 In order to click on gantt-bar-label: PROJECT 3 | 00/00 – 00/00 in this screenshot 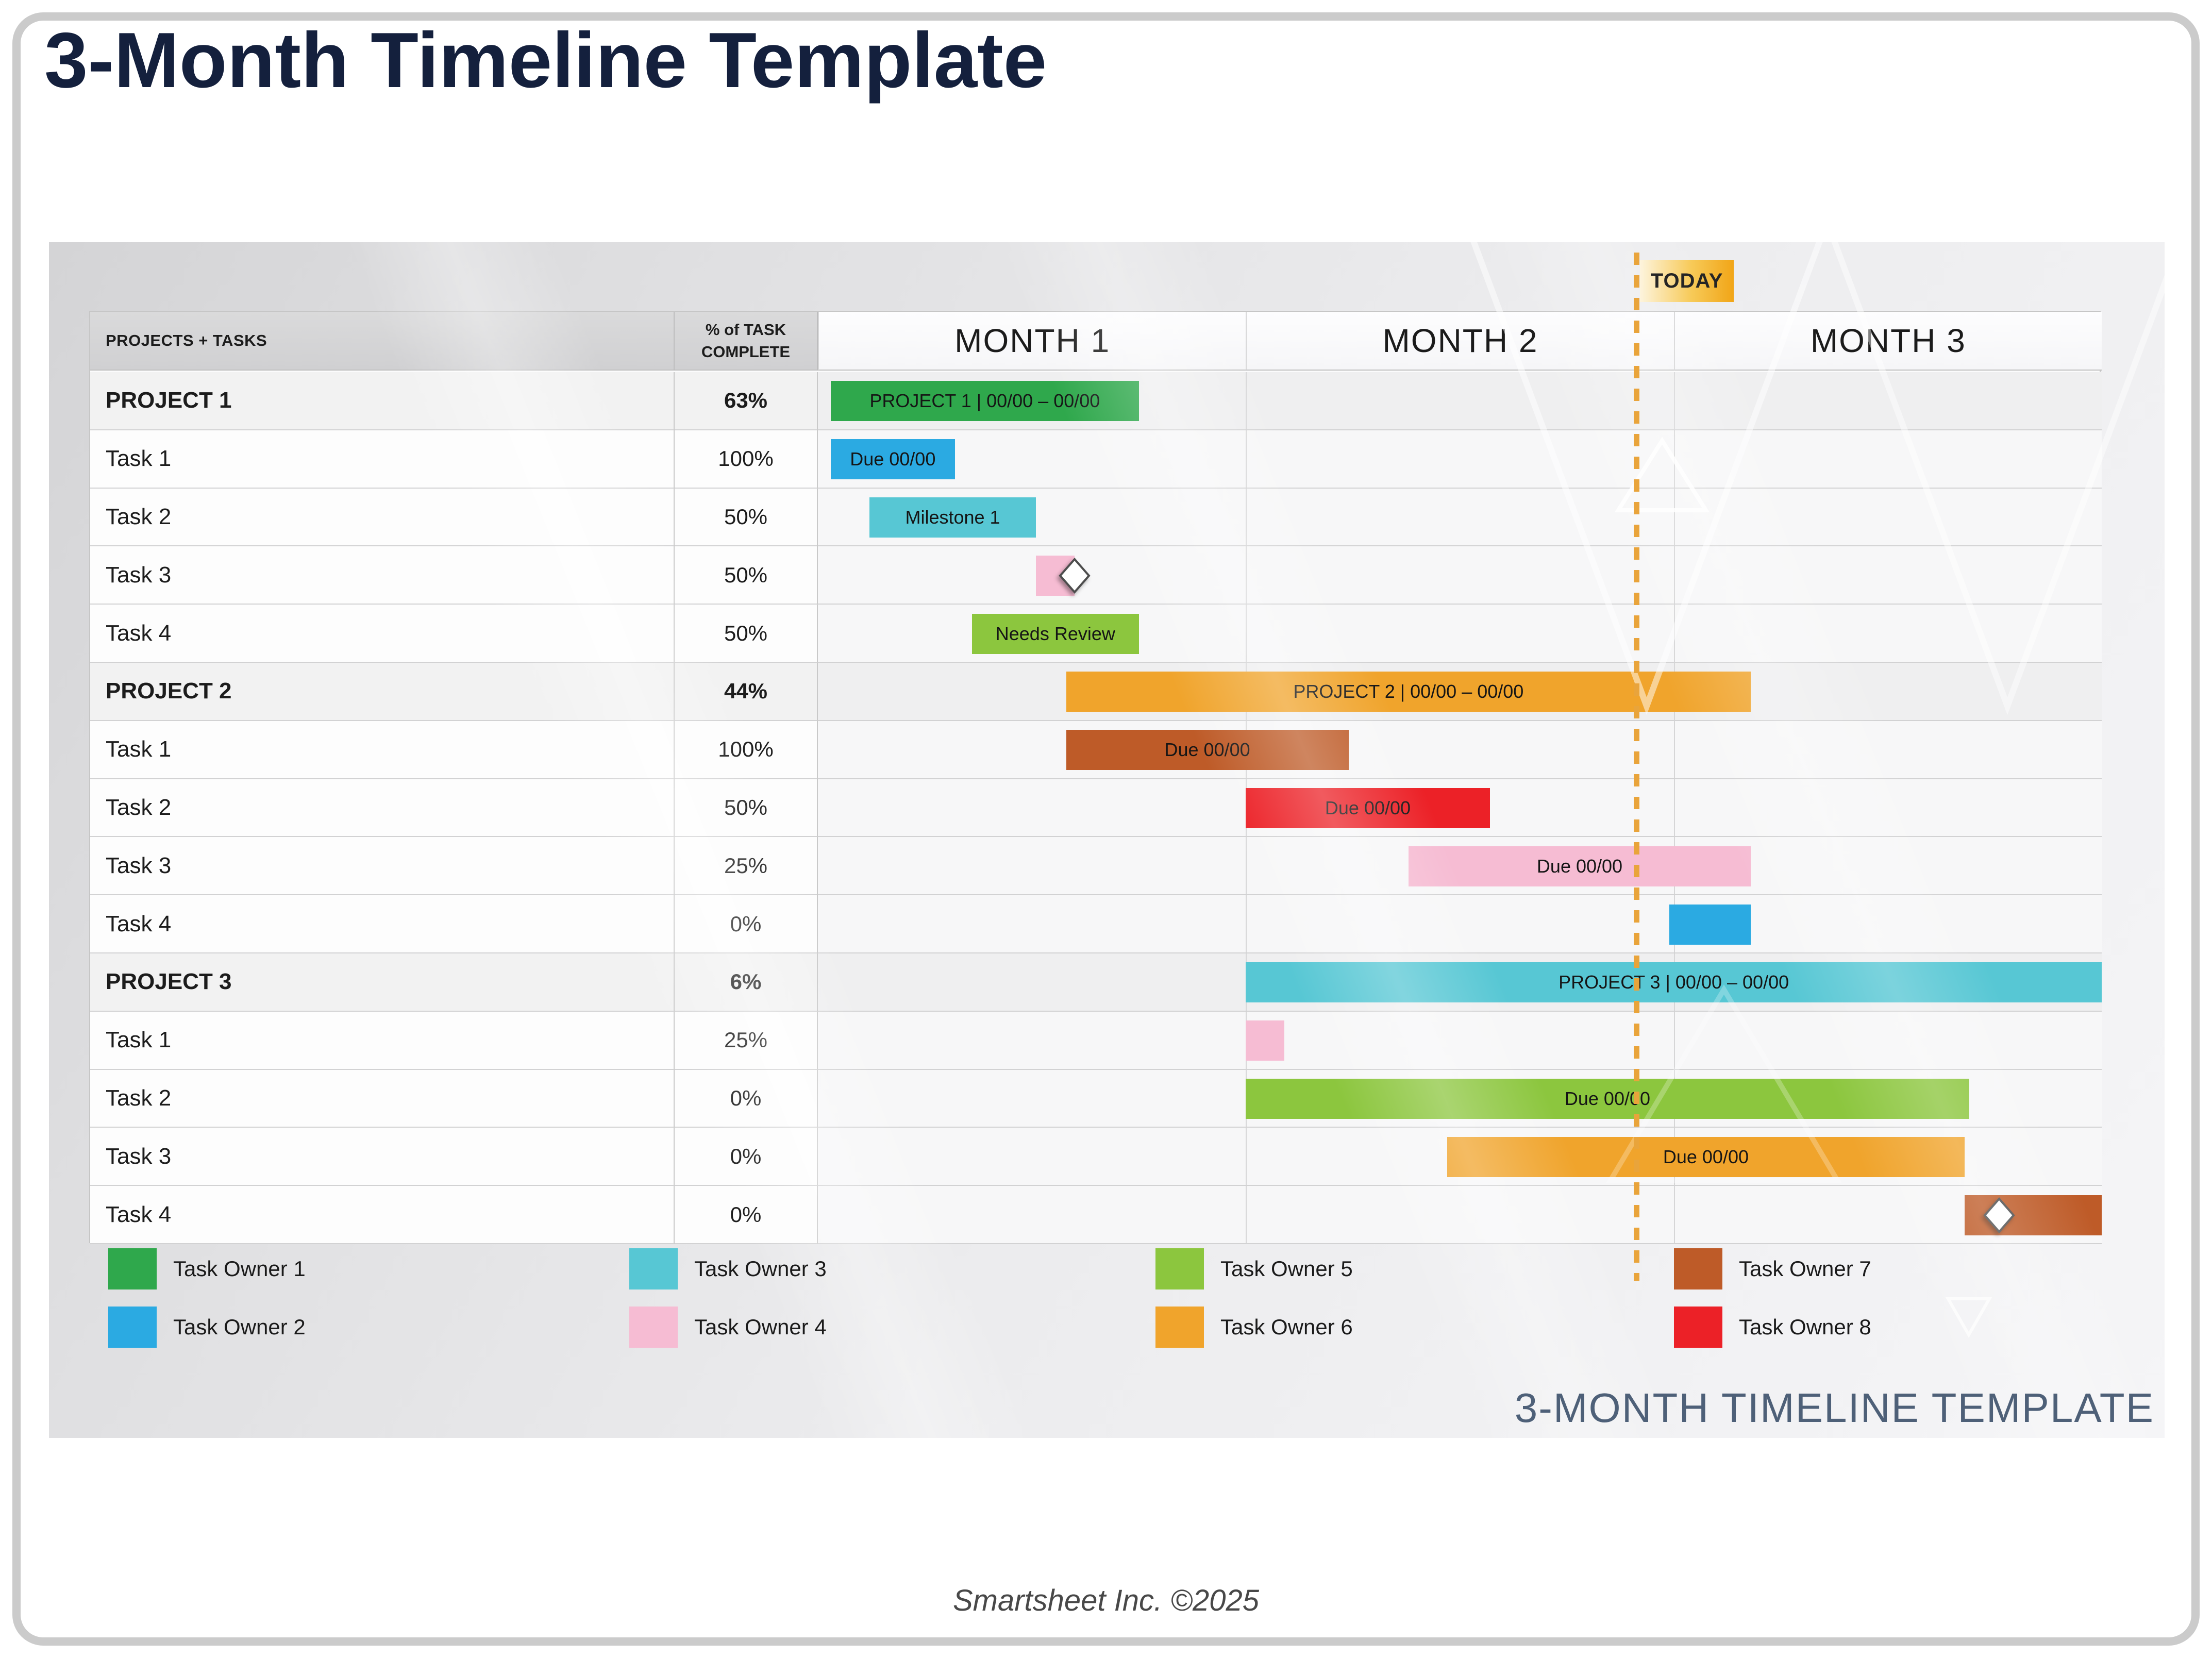, I will do `click(1674, 983)`.